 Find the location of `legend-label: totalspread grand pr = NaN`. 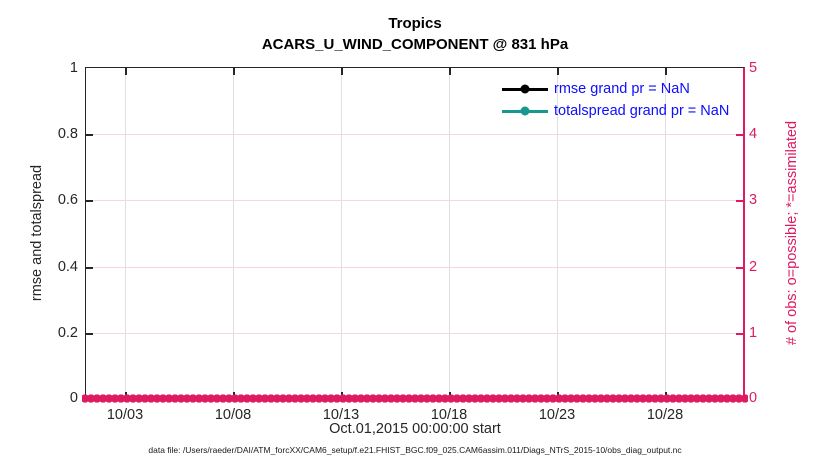

legend-label: totalspread grand pr = NaN is located at coordinates (642, 111).